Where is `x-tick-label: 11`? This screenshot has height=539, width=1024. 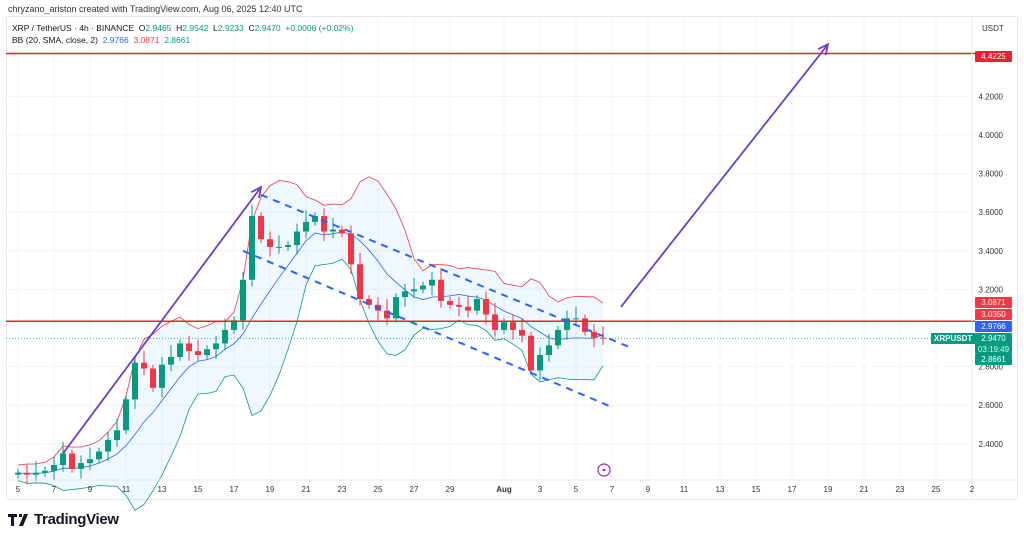 x-tick-label: 11 is located at coordinates (126, 489).